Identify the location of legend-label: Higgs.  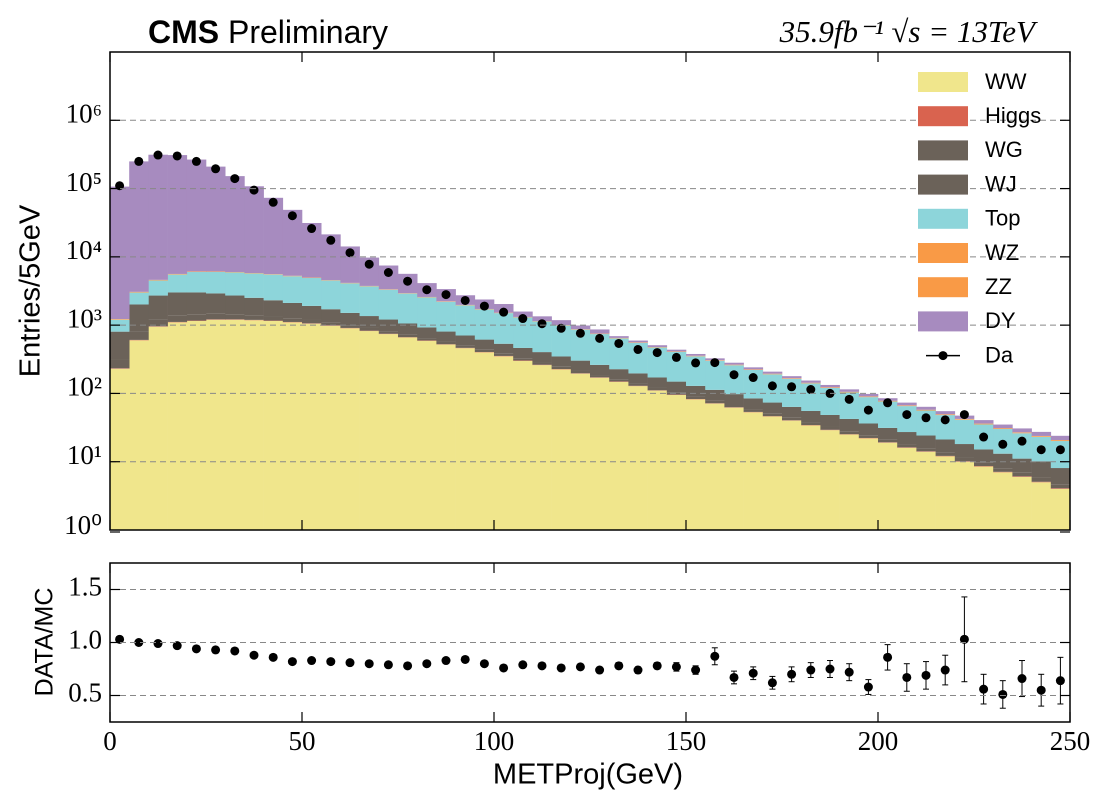
(1013, 115).